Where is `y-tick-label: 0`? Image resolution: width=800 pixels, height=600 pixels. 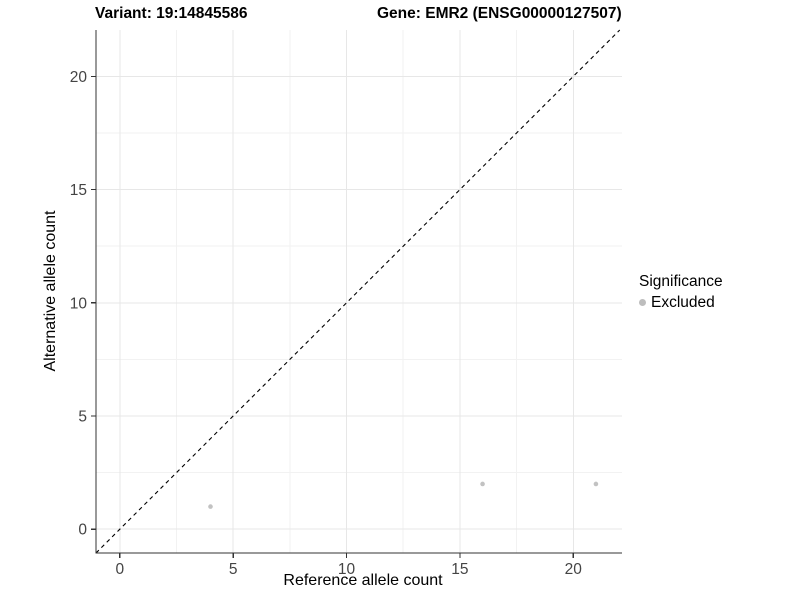
y-tick-label: 0 is located at coordinates (82, 530).